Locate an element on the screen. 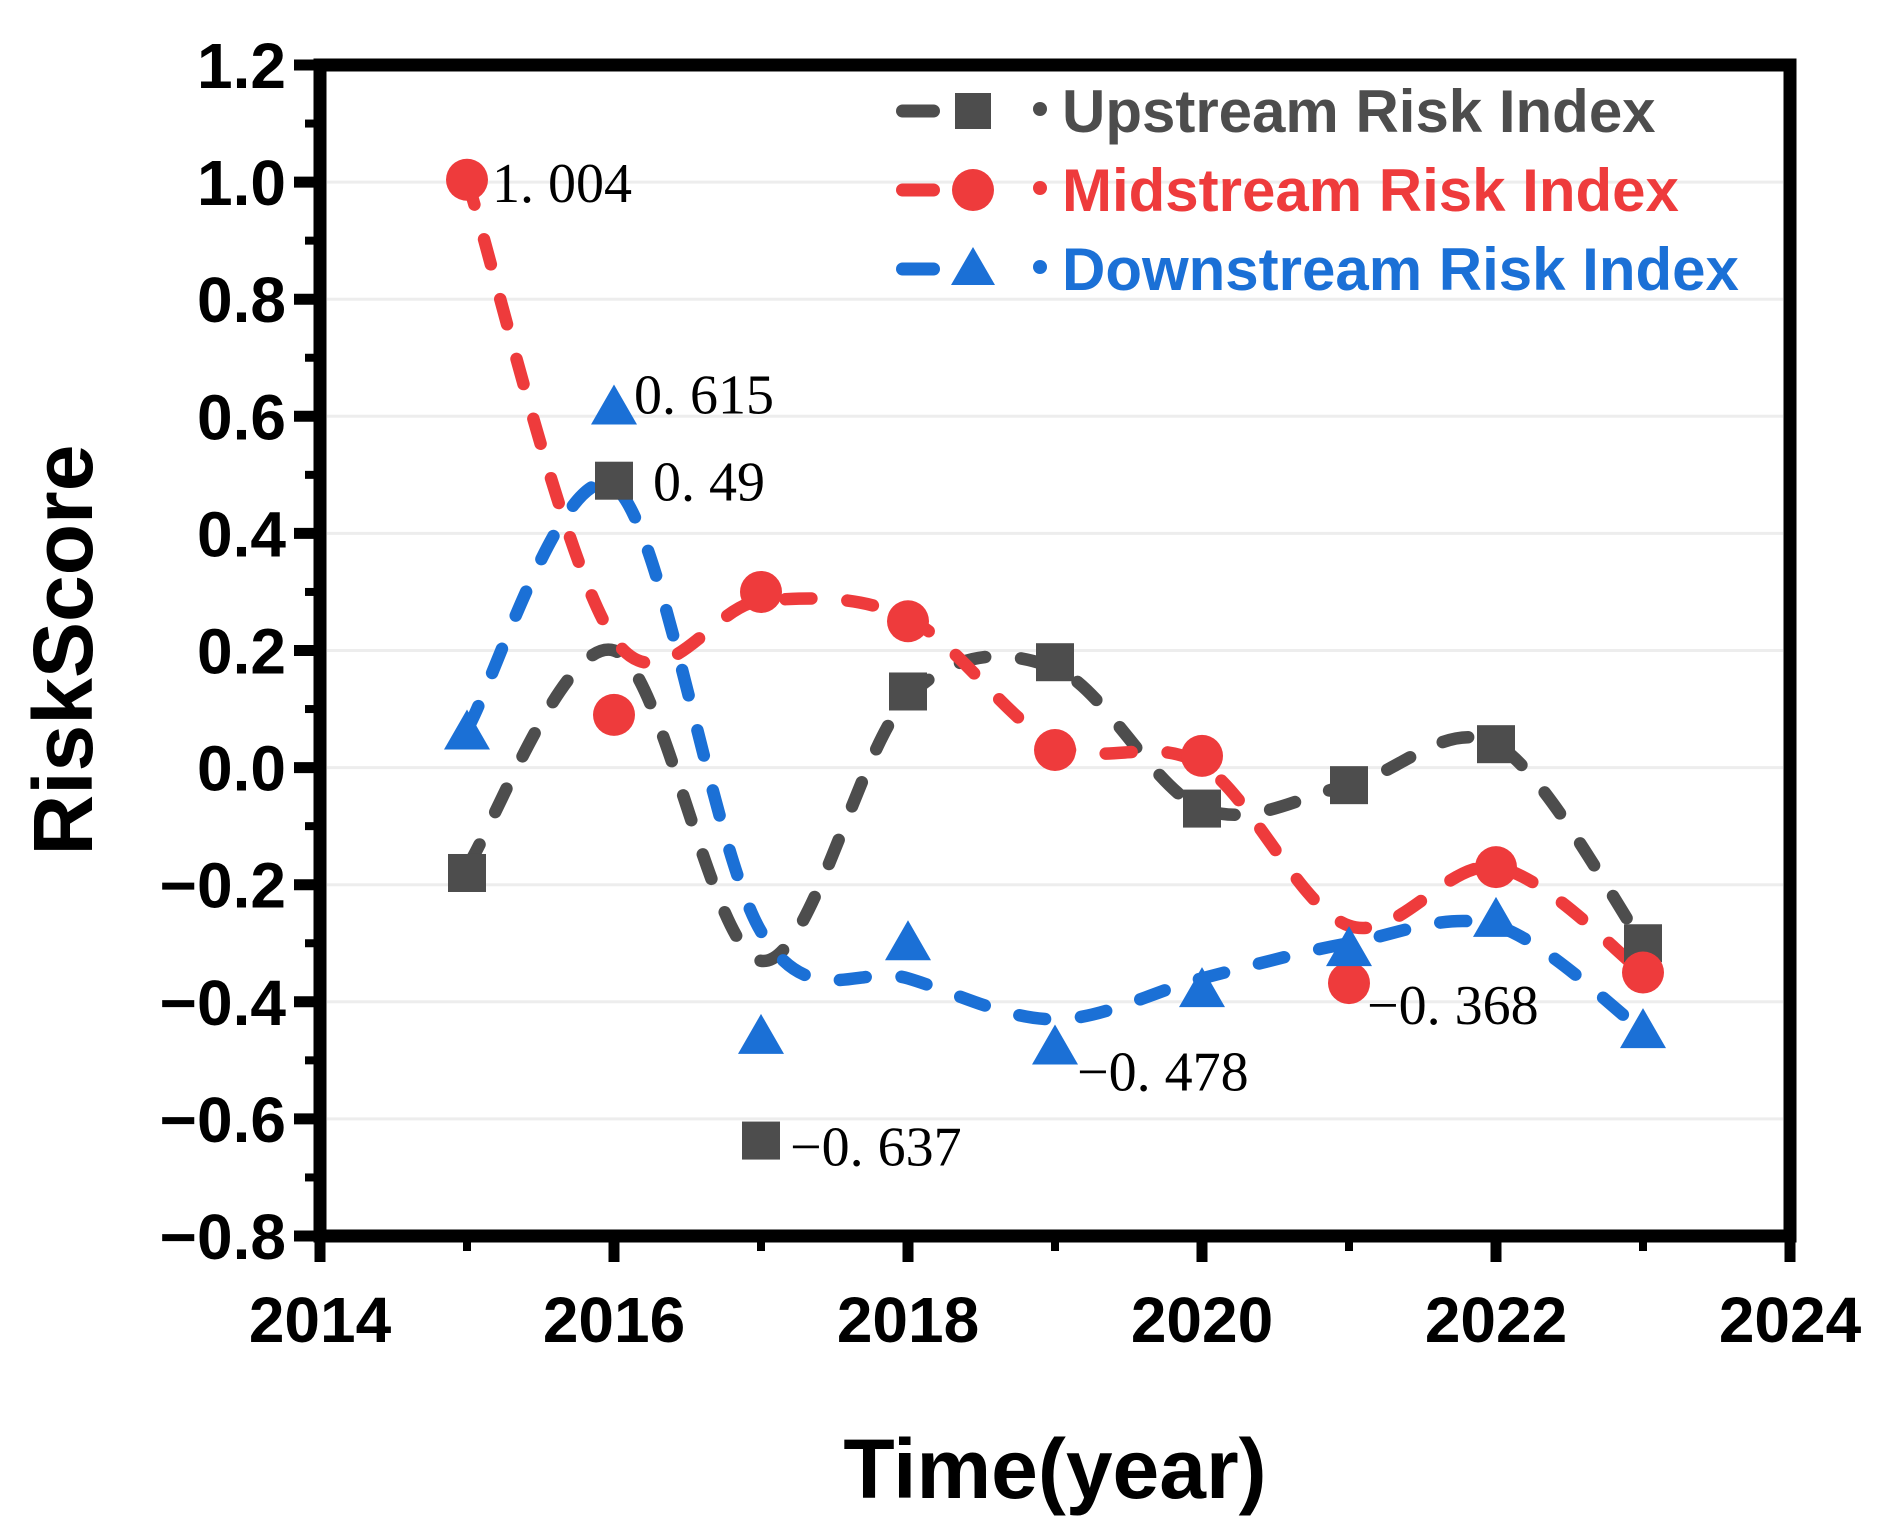 The image size is (1891, 1537). midstream-line-sample-icon is located at coordinates (971, 190).